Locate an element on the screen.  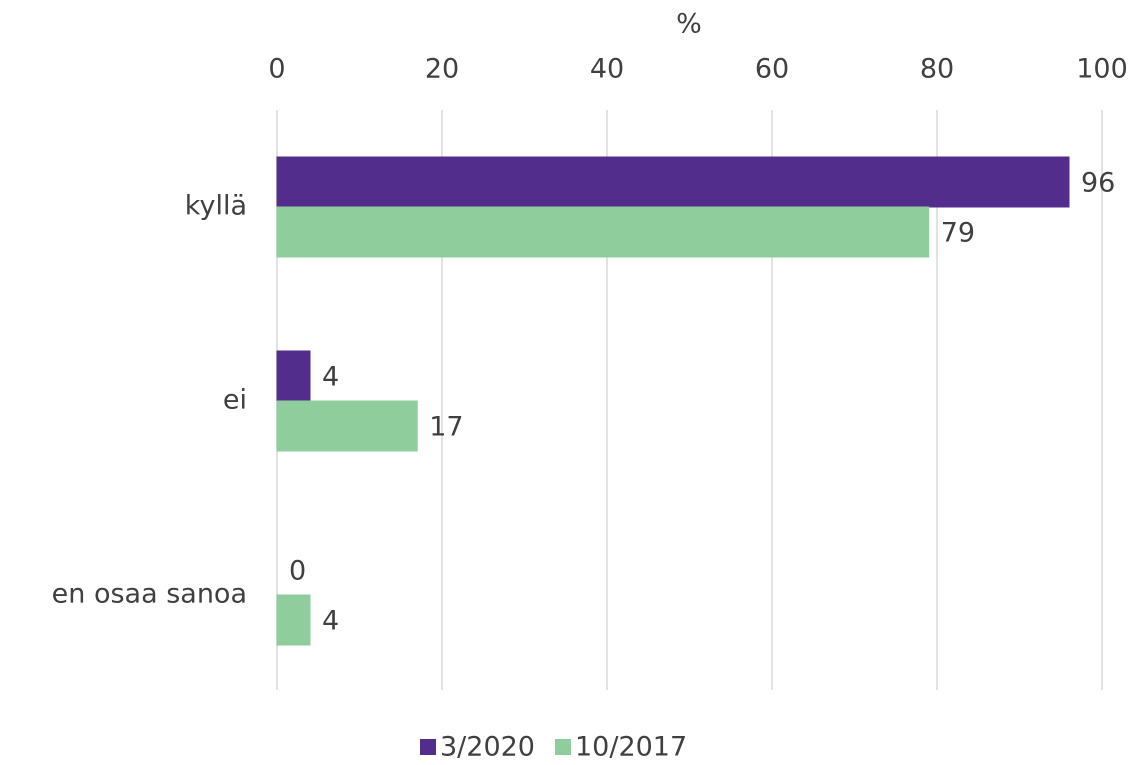
x-tick-label: 0 is located at coordinates (276, 69).